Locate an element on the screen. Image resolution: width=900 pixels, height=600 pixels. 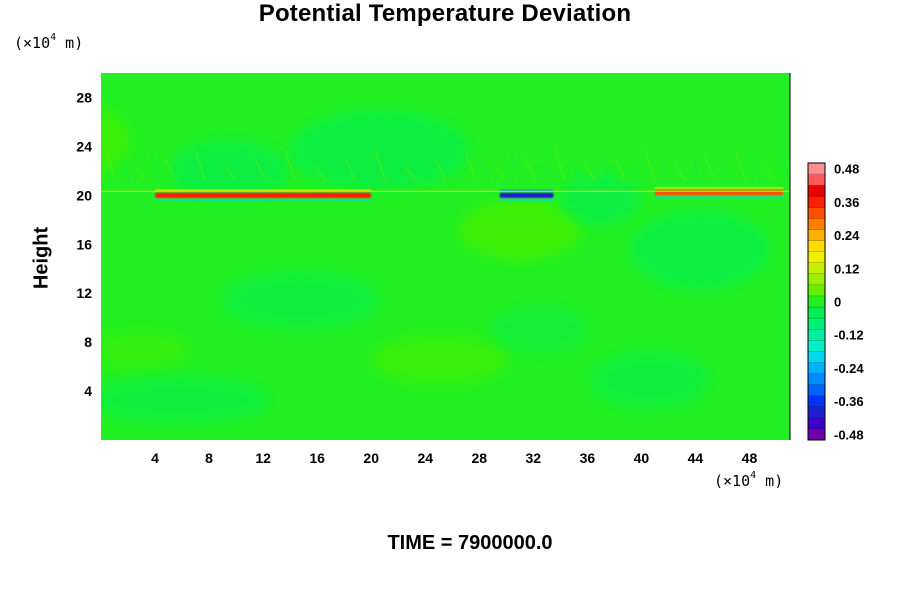
x-tick-label: 16 is located at coordinates (317, 458).